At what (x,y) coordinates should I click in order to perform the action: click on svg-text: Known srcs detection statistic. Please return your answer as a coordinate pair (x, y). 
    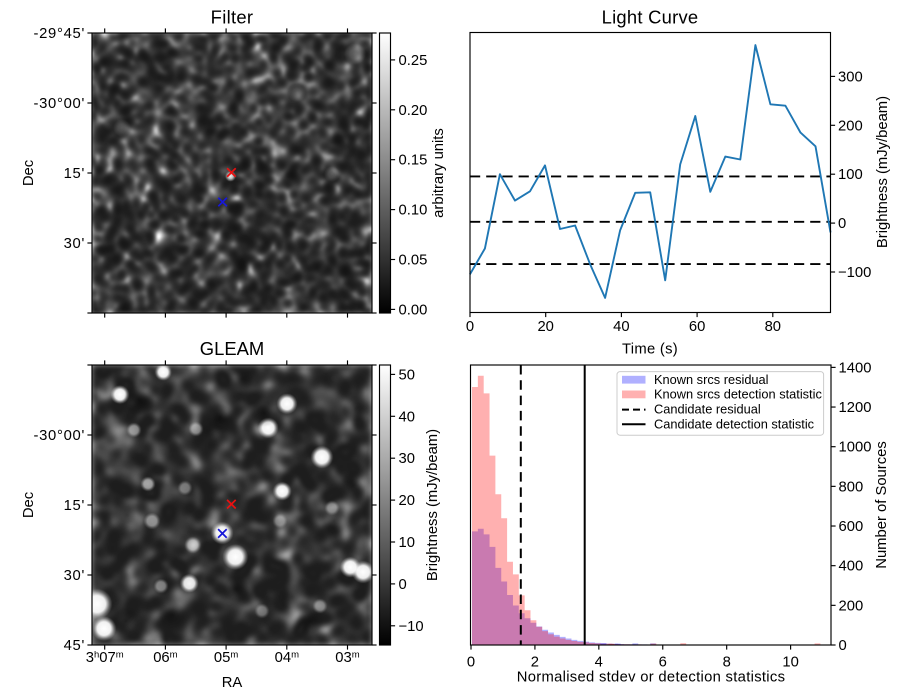
    Looking at the image, I should click on (738, 394).